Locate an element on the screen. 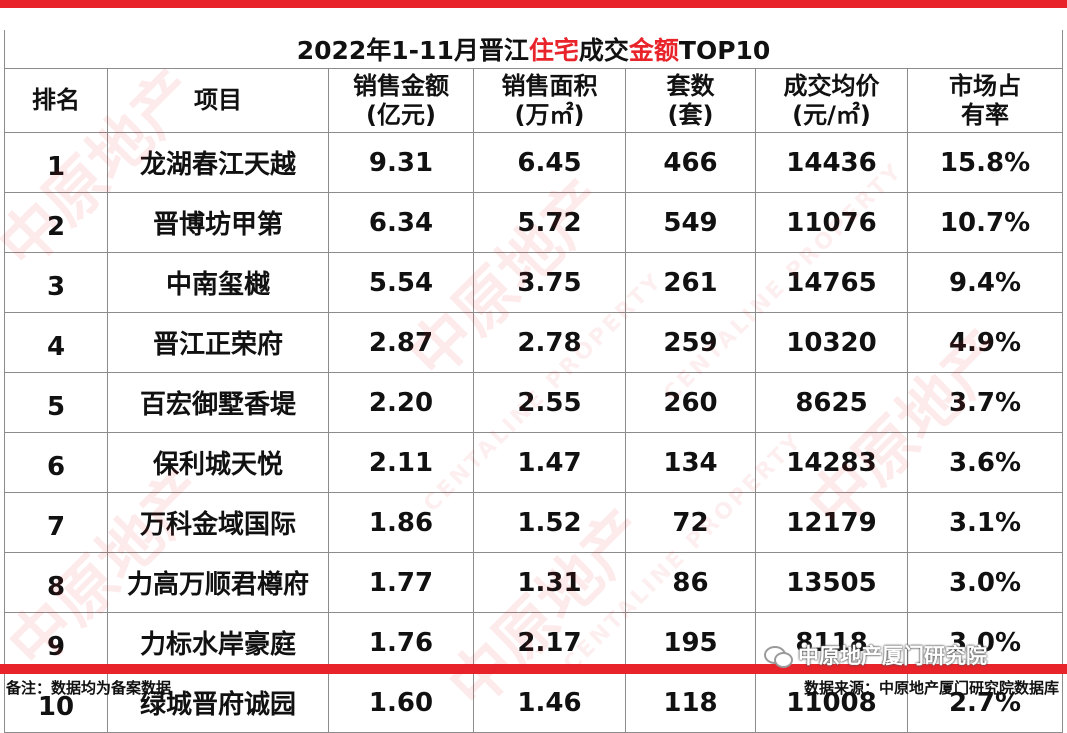  price-cell: 8625 is located at coordinates (831, 402).